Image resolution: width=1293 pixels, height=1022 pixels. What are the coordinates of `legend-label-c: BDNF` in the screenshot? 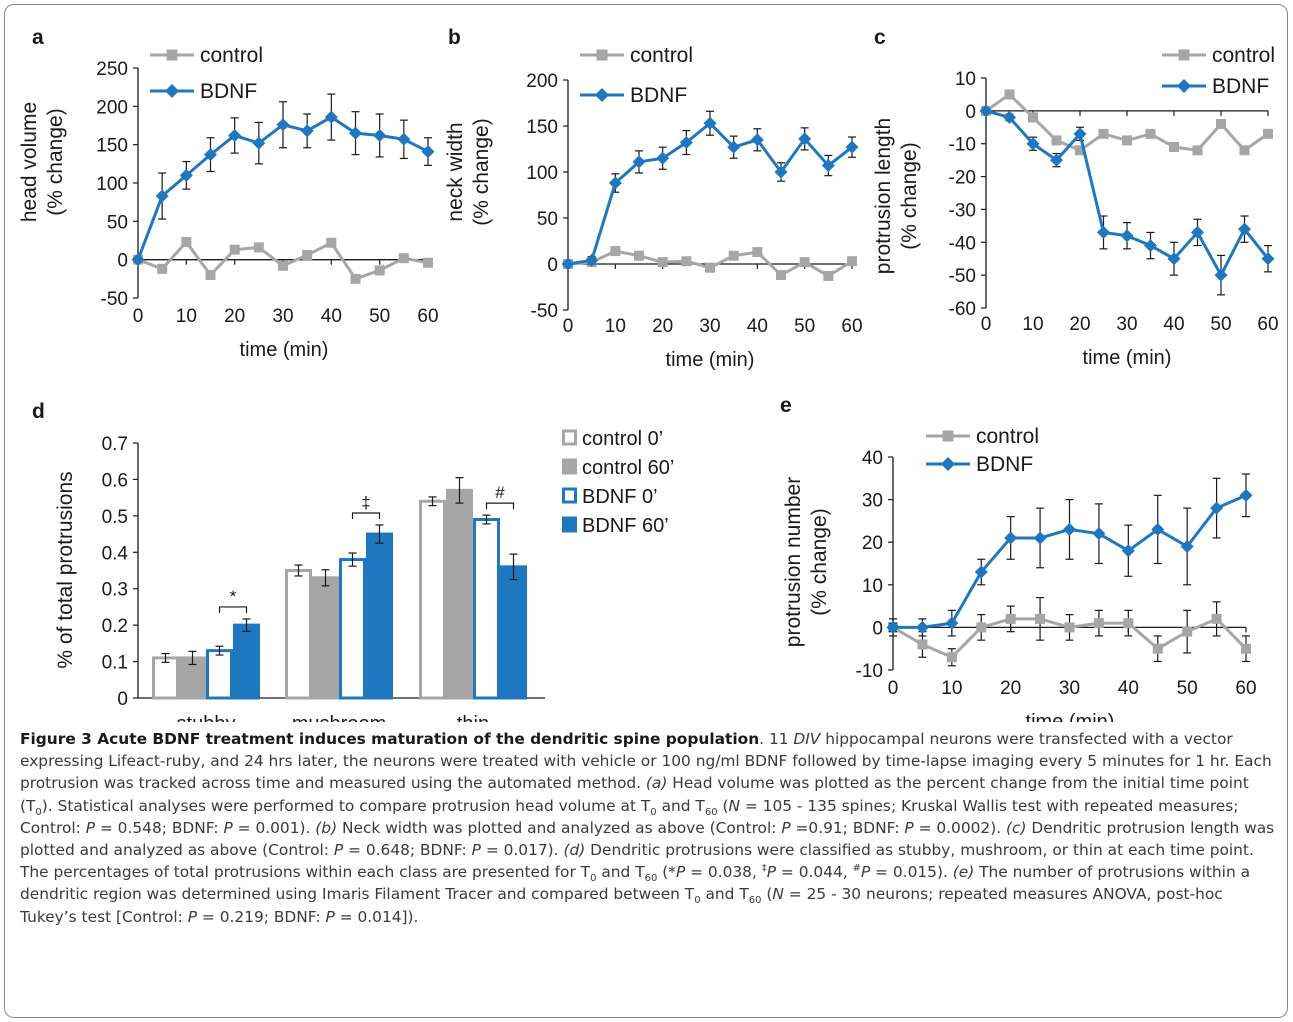 It's located at (1240, 86).